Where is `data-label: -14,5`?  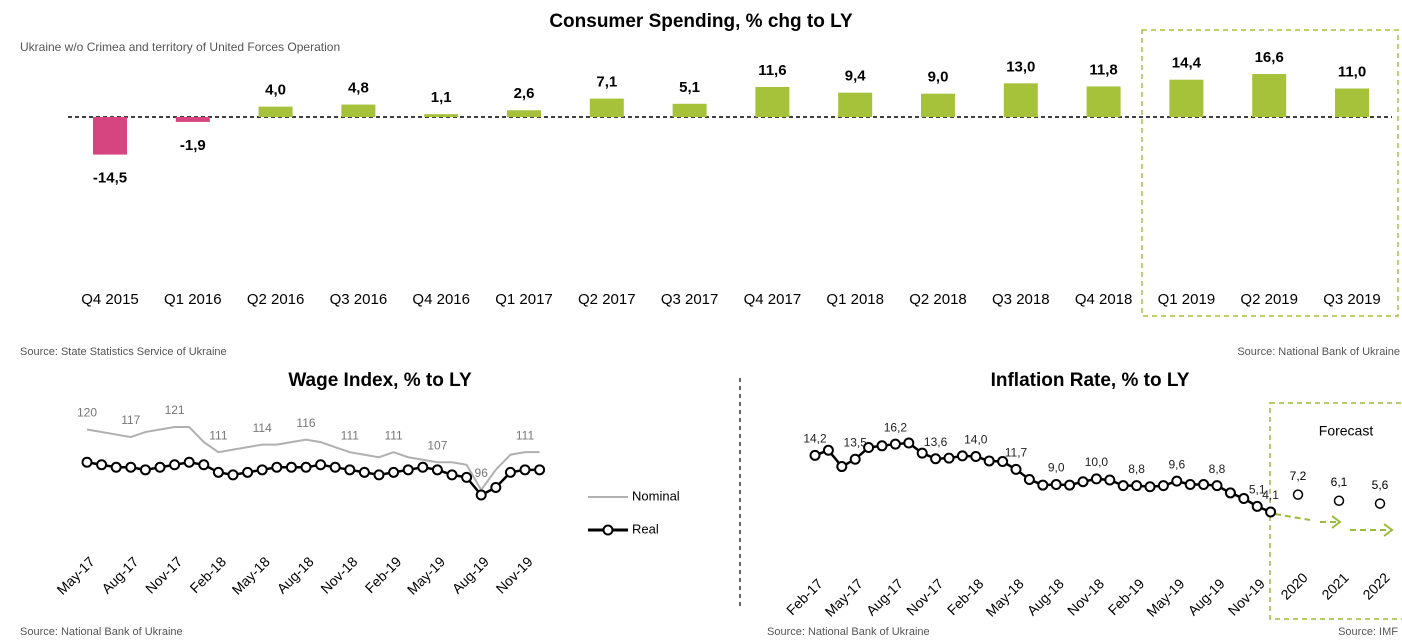 data-label: -14,5 is located at coordinates (110, 178).